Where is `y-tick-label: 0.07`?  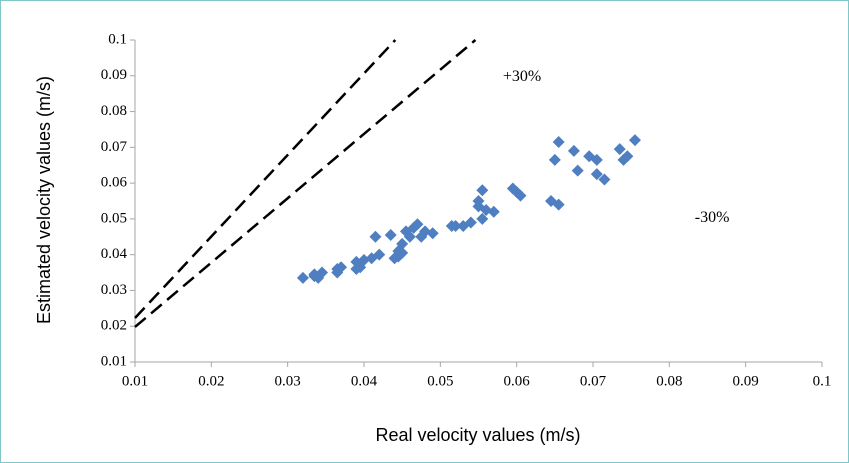 y-tick-label: 0.07 is located at coordinates (114, 147).